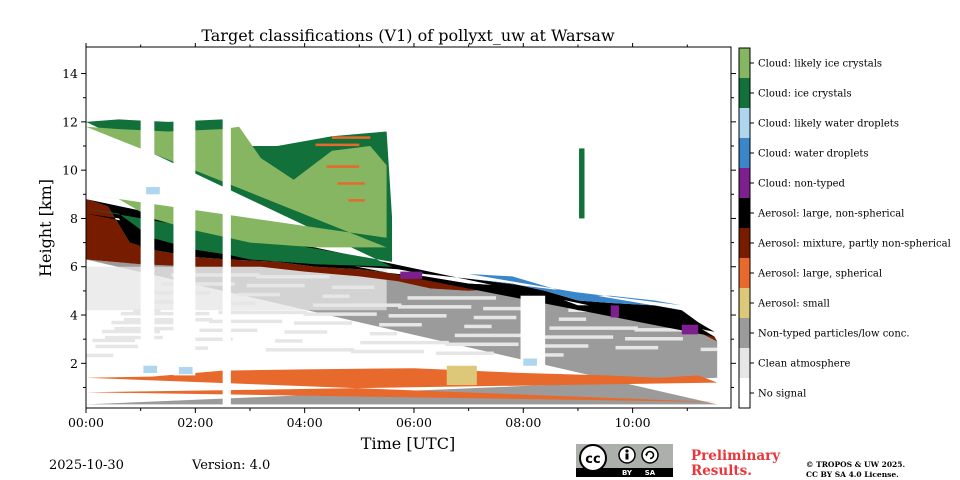 Image resolution: width=960 pixels, height=480 pixels. What do you see at coordinates (805, 94) in the screenshot?
I see `colorbar-label: Cloud: ice crystals` at bounding box center [805, 94].